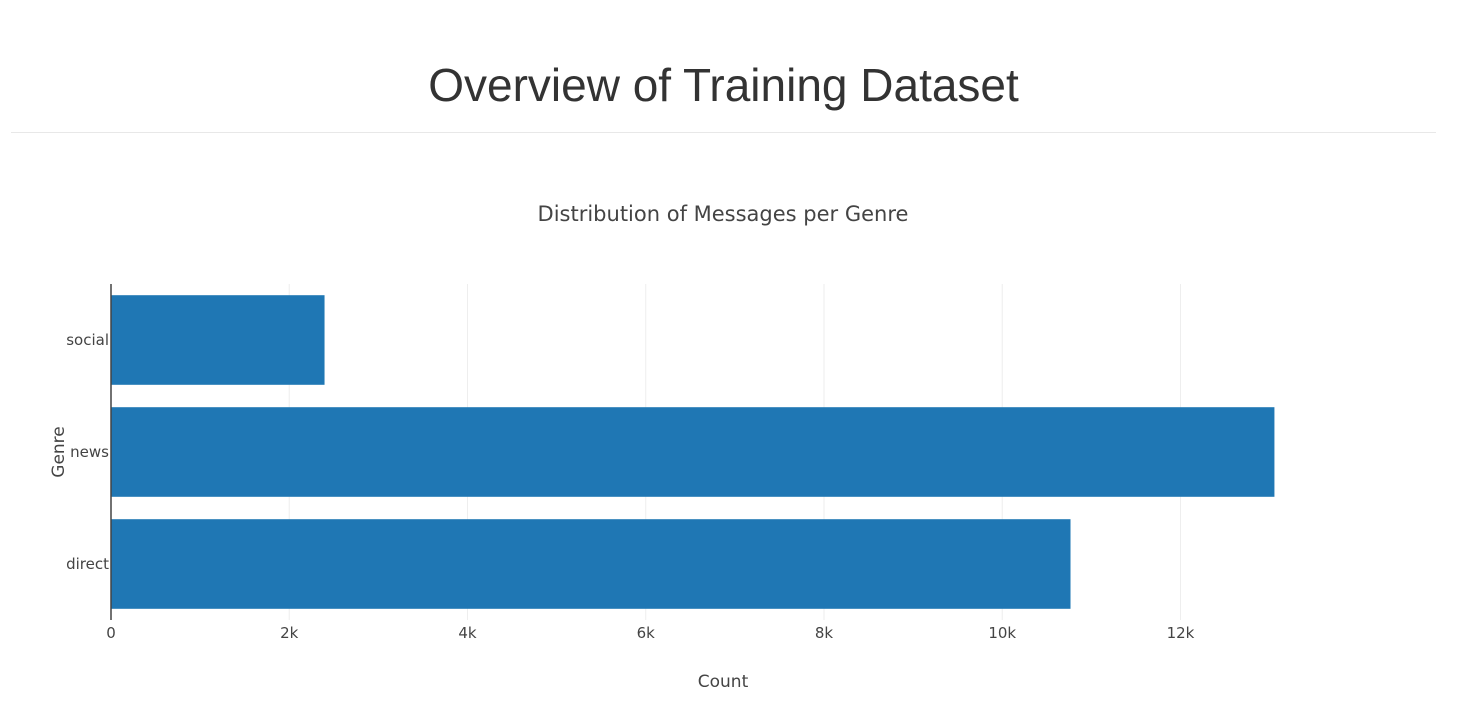  Describe the element at coordinates (87, 564) in the screenshot. I see `y-tick-label-direct: direct` at that location.